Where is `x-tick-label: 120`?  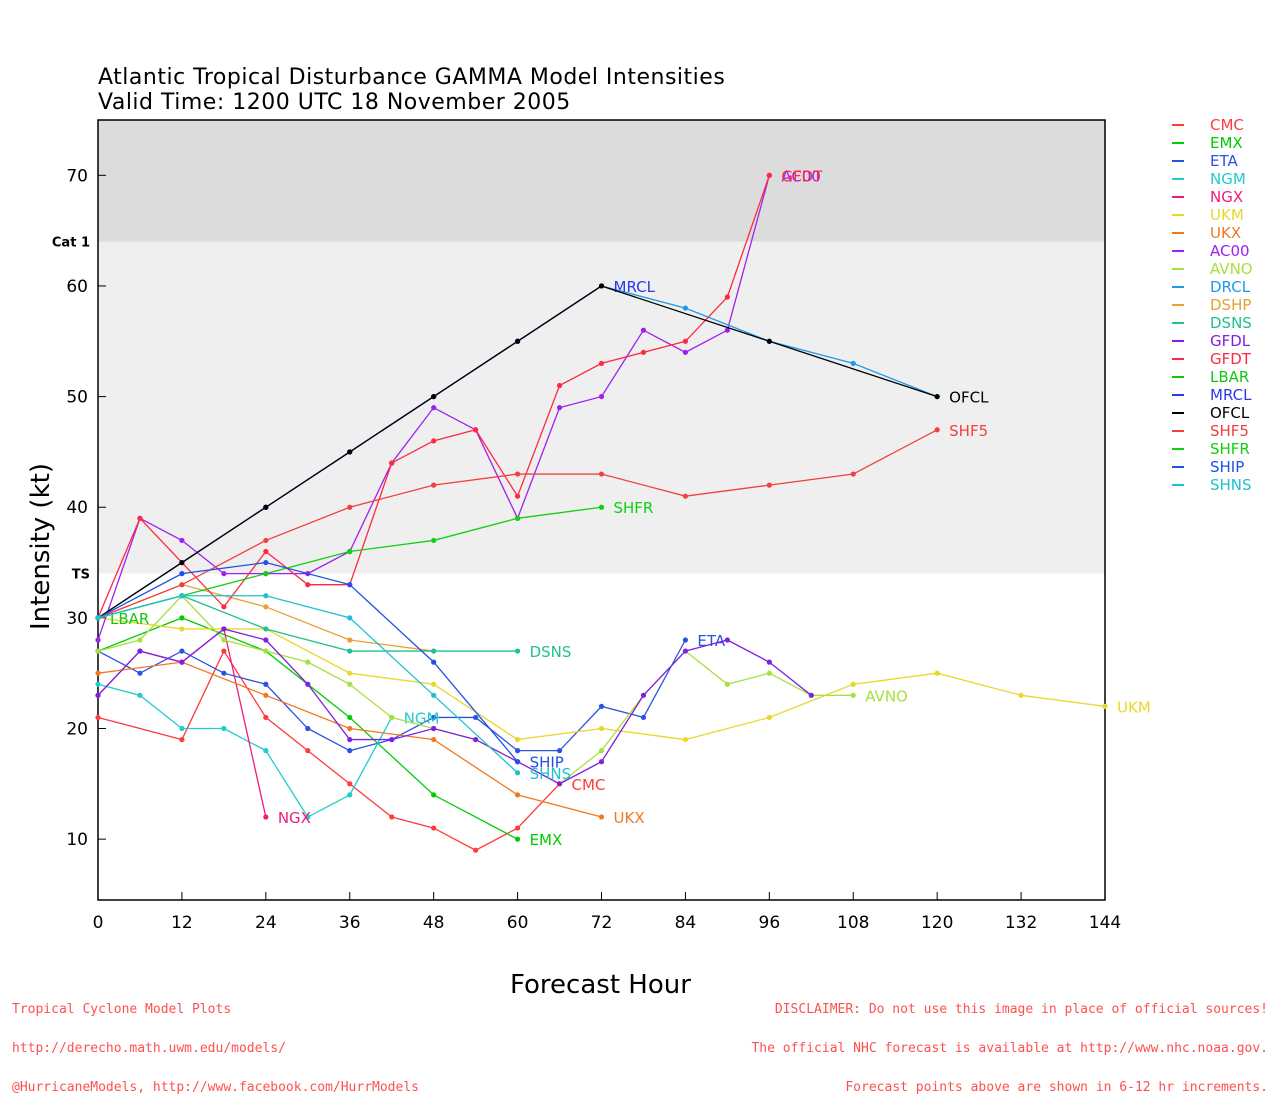
x-tick-label: 120 is located at coordinates (937, 923).